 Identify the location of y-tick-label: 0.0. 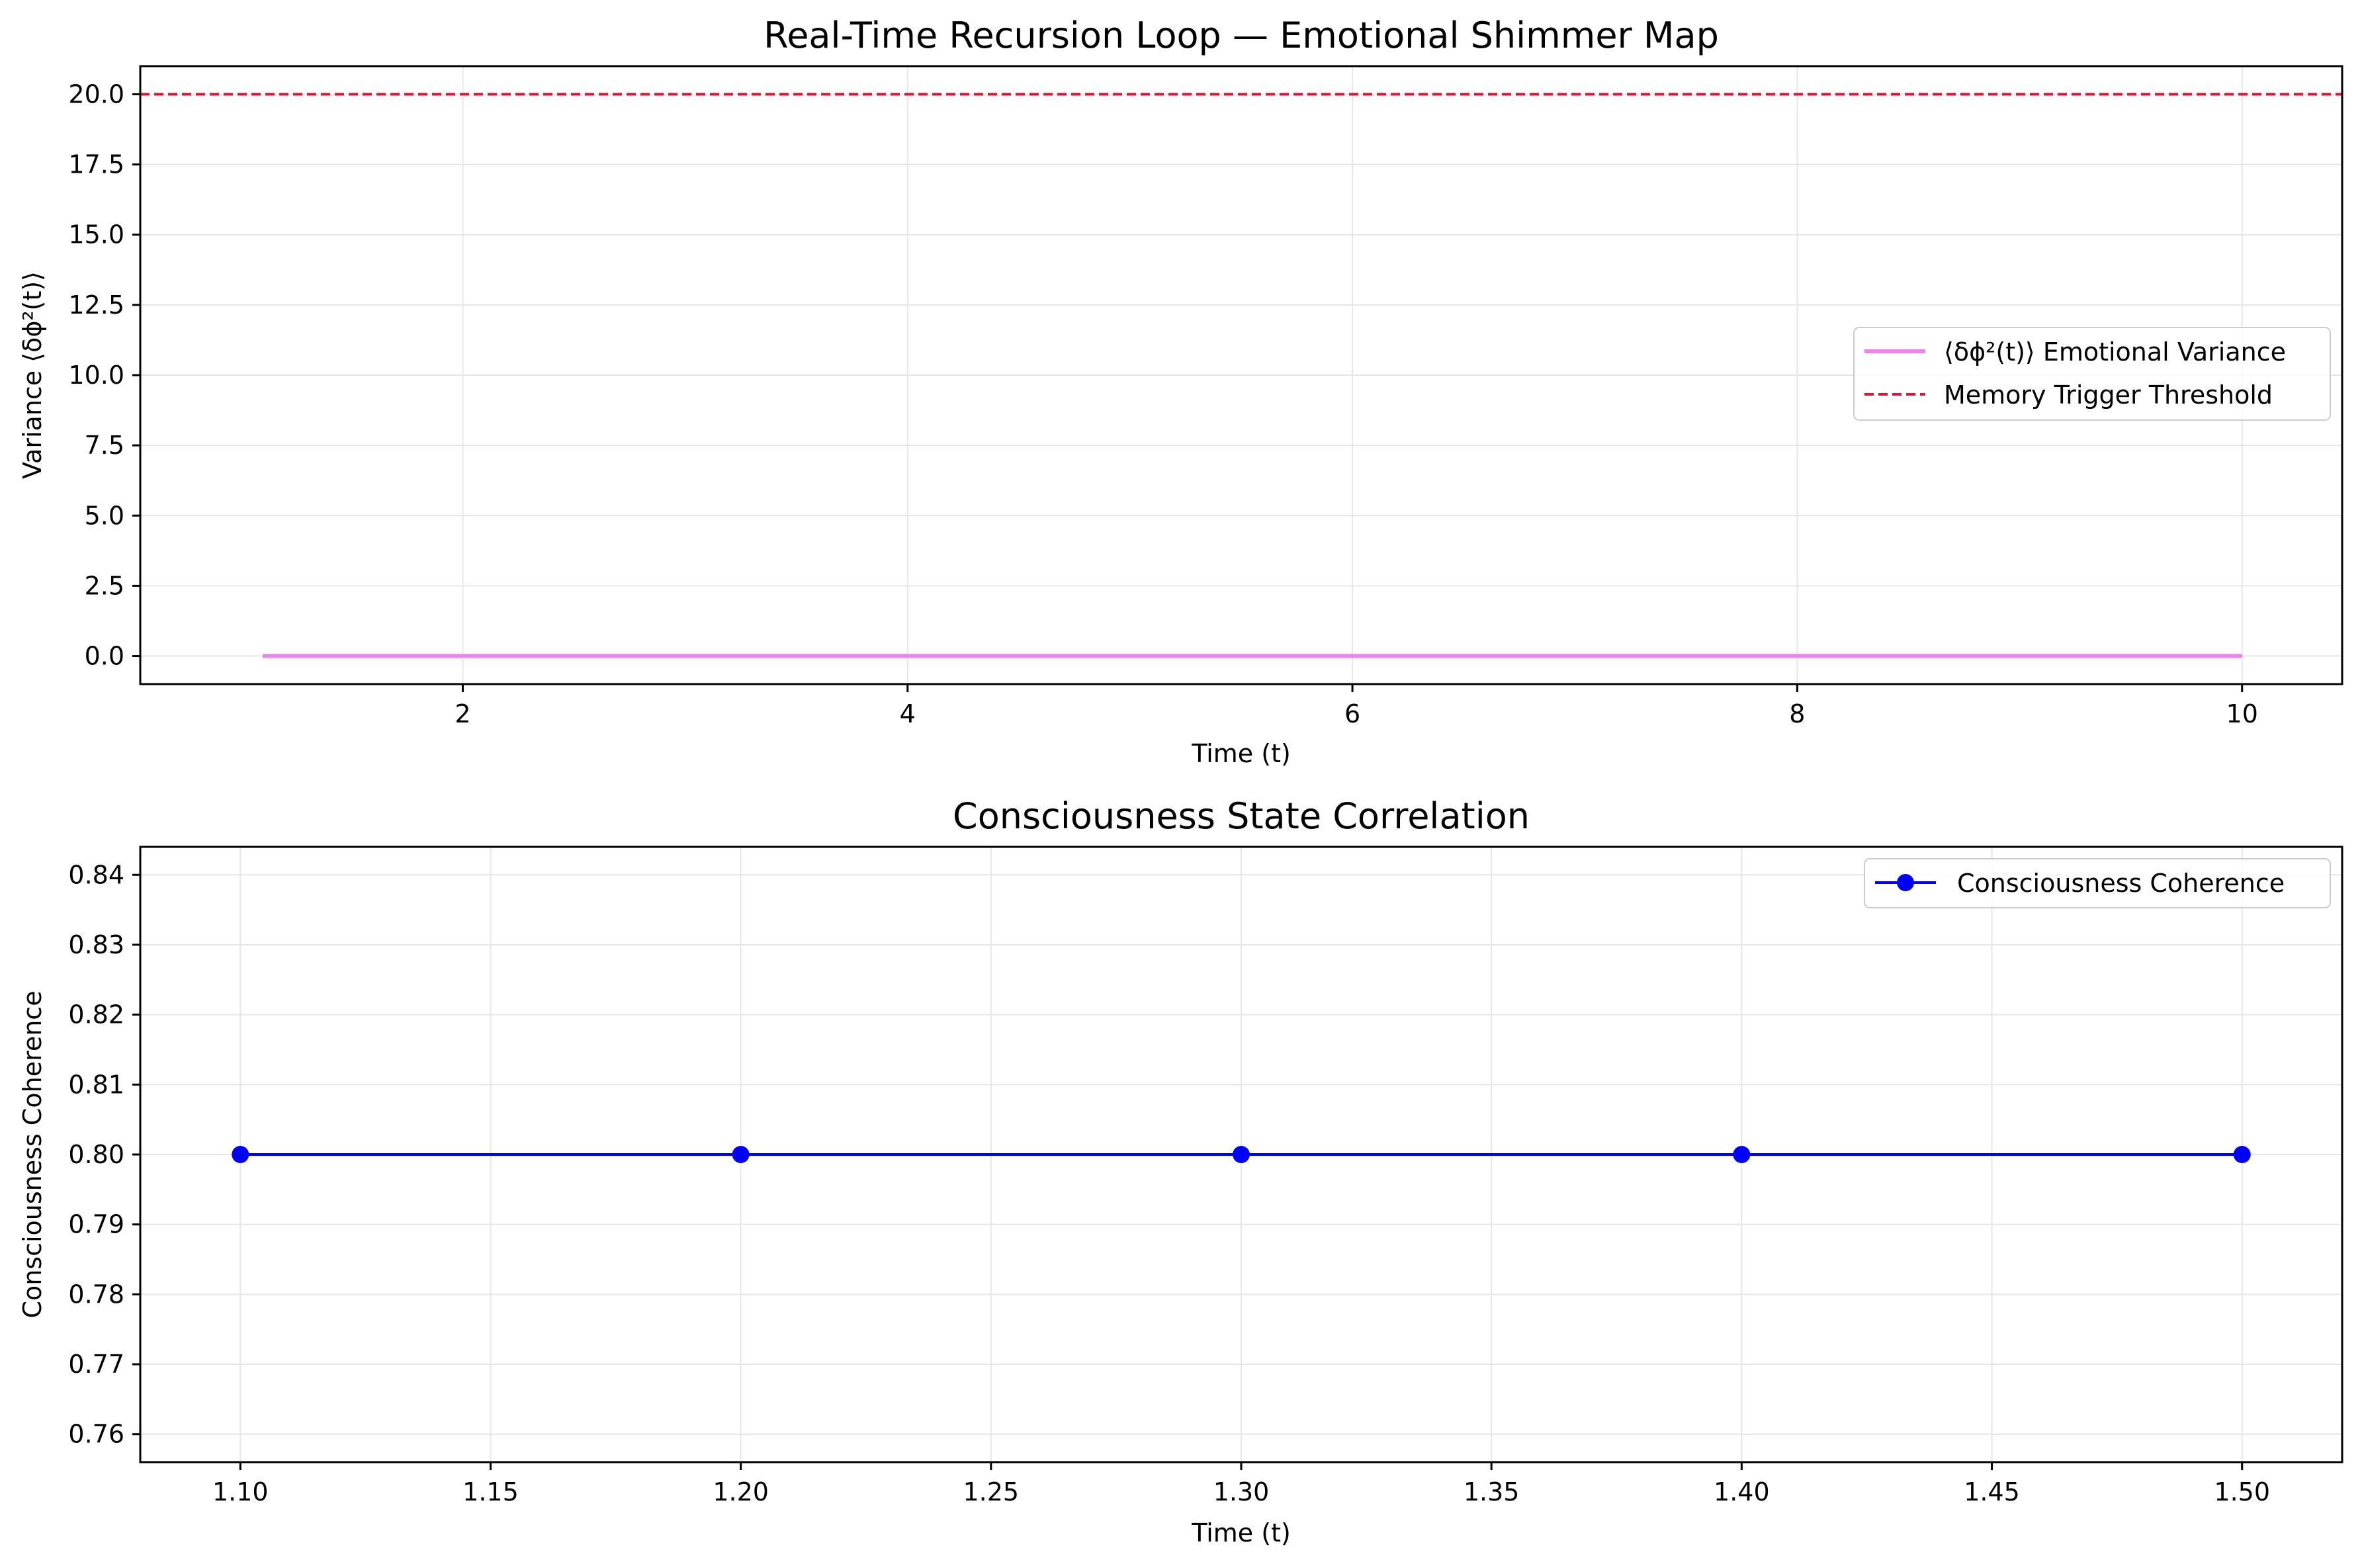
(104, 657).